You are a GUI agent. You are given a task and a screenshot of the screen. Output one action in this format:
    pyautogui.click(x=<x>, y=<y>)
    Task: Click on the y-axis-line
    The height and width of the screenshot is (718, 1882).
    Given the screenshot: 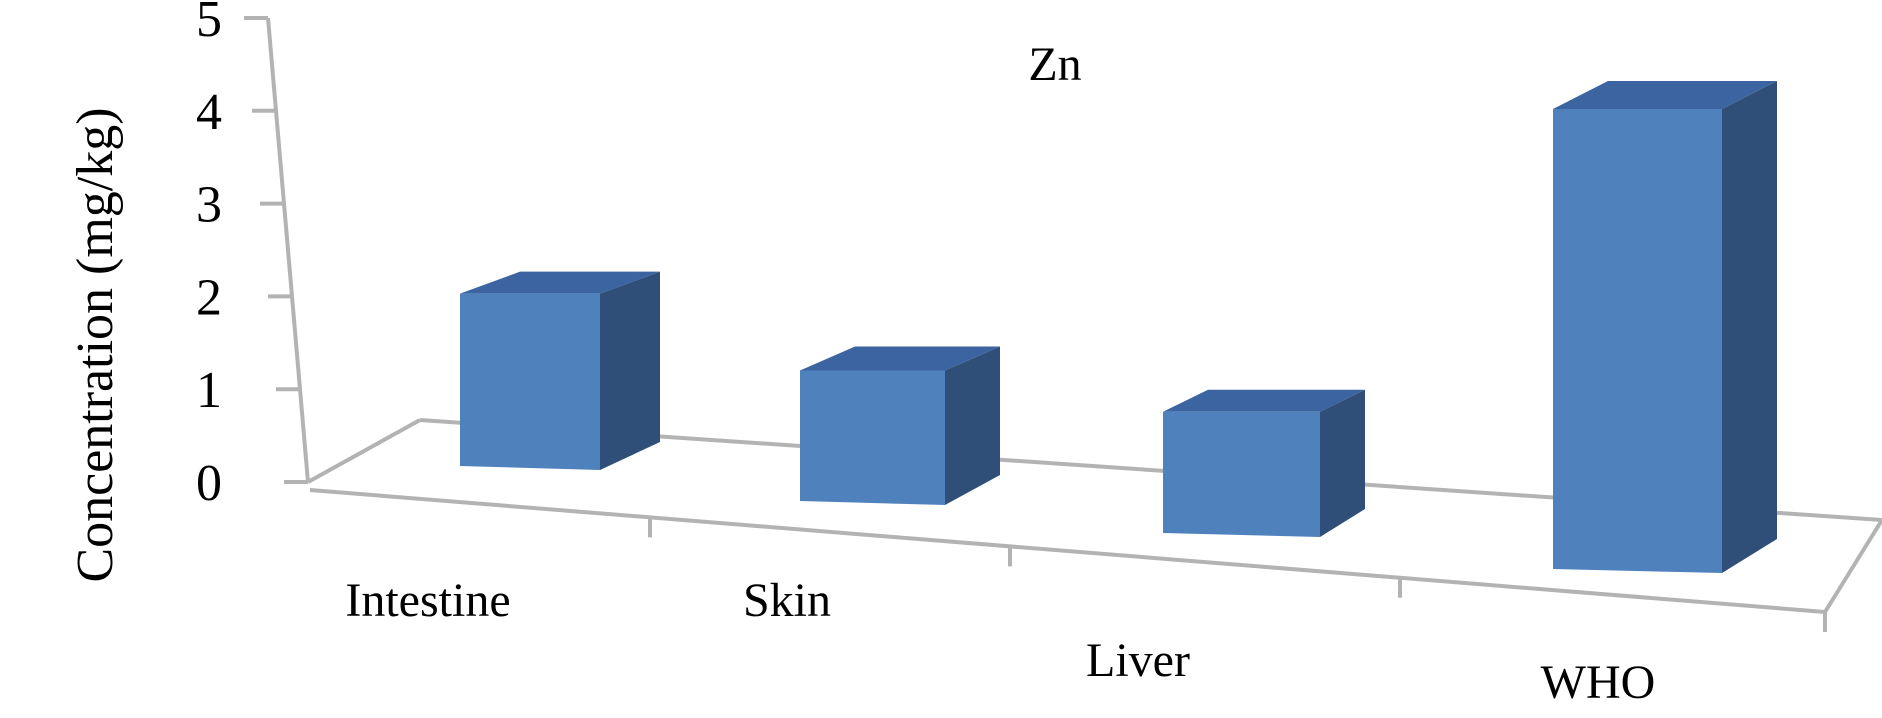 What is the action you would take?
    pyautogui.click(x=288, y=250)
    